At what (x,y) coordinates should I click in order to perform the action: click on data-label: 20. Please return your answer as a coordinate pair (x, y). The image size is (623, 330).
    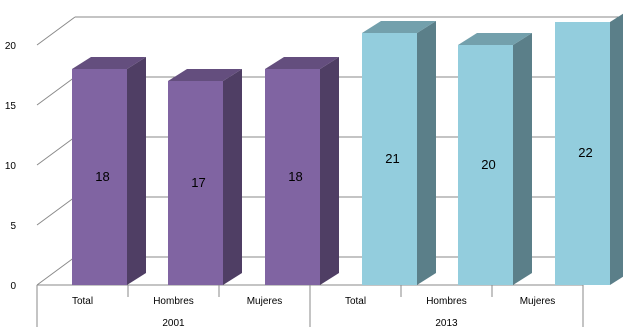
    Looking at the image, I should click on (488, 164).